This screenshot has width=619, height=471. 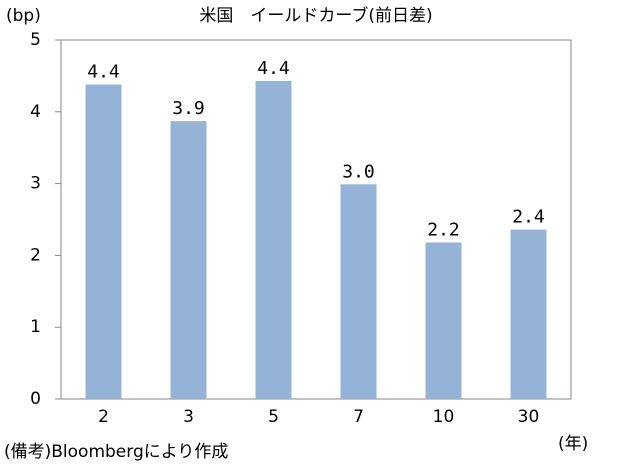 I want to click on x-tick-label: 3, so click(x=188, y=417).